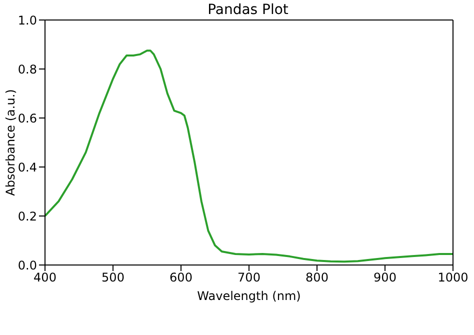 This screenshot has width=474, height=335. I want to click on y-tick-label: 1.0, so click(27, 20).